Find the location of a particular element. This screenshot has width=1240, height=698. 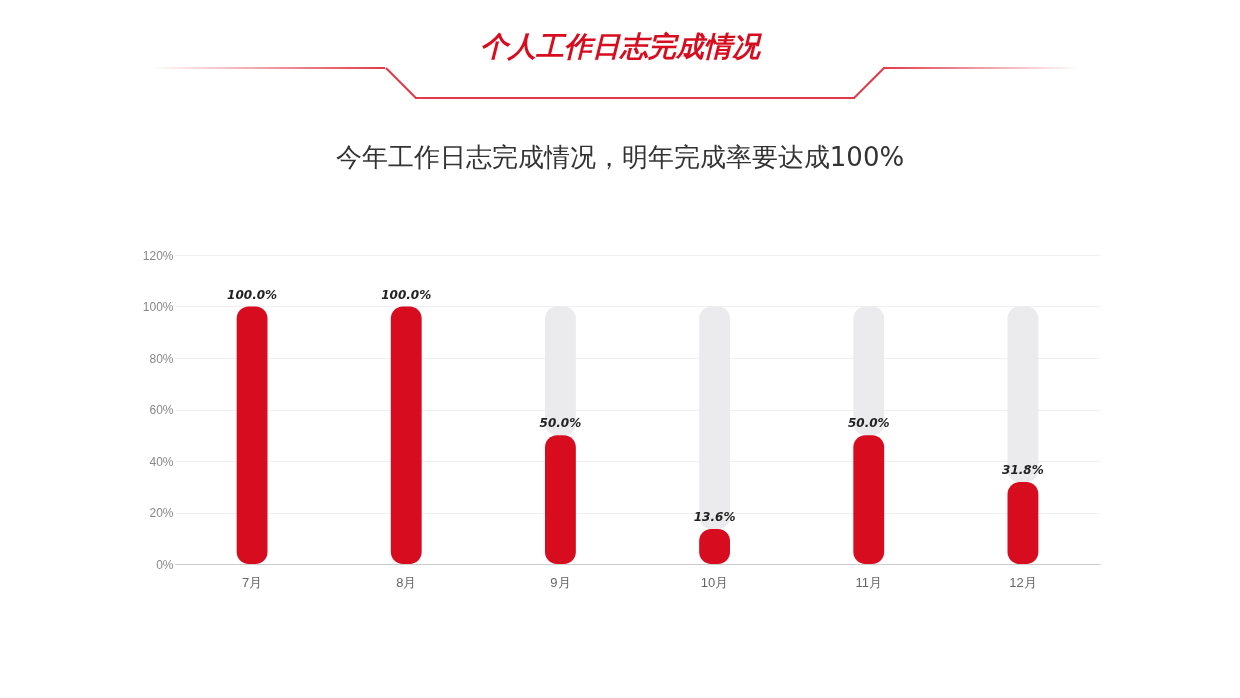

chart-title: 个人工作日志完成情况 is located at coordinates (621, 47).